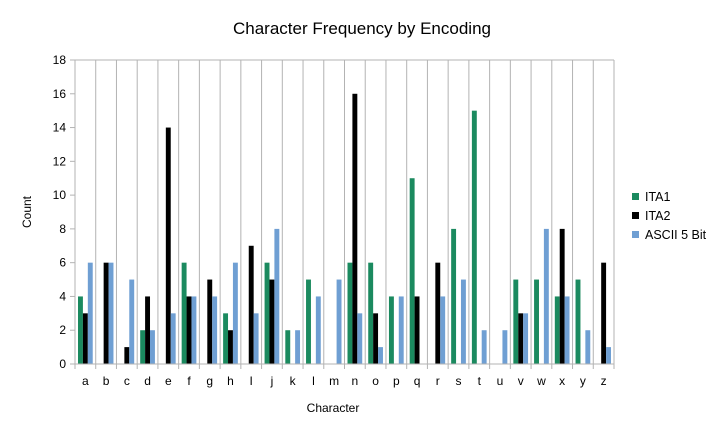  I want to click on x-tick-label: o, so click(375, 381).